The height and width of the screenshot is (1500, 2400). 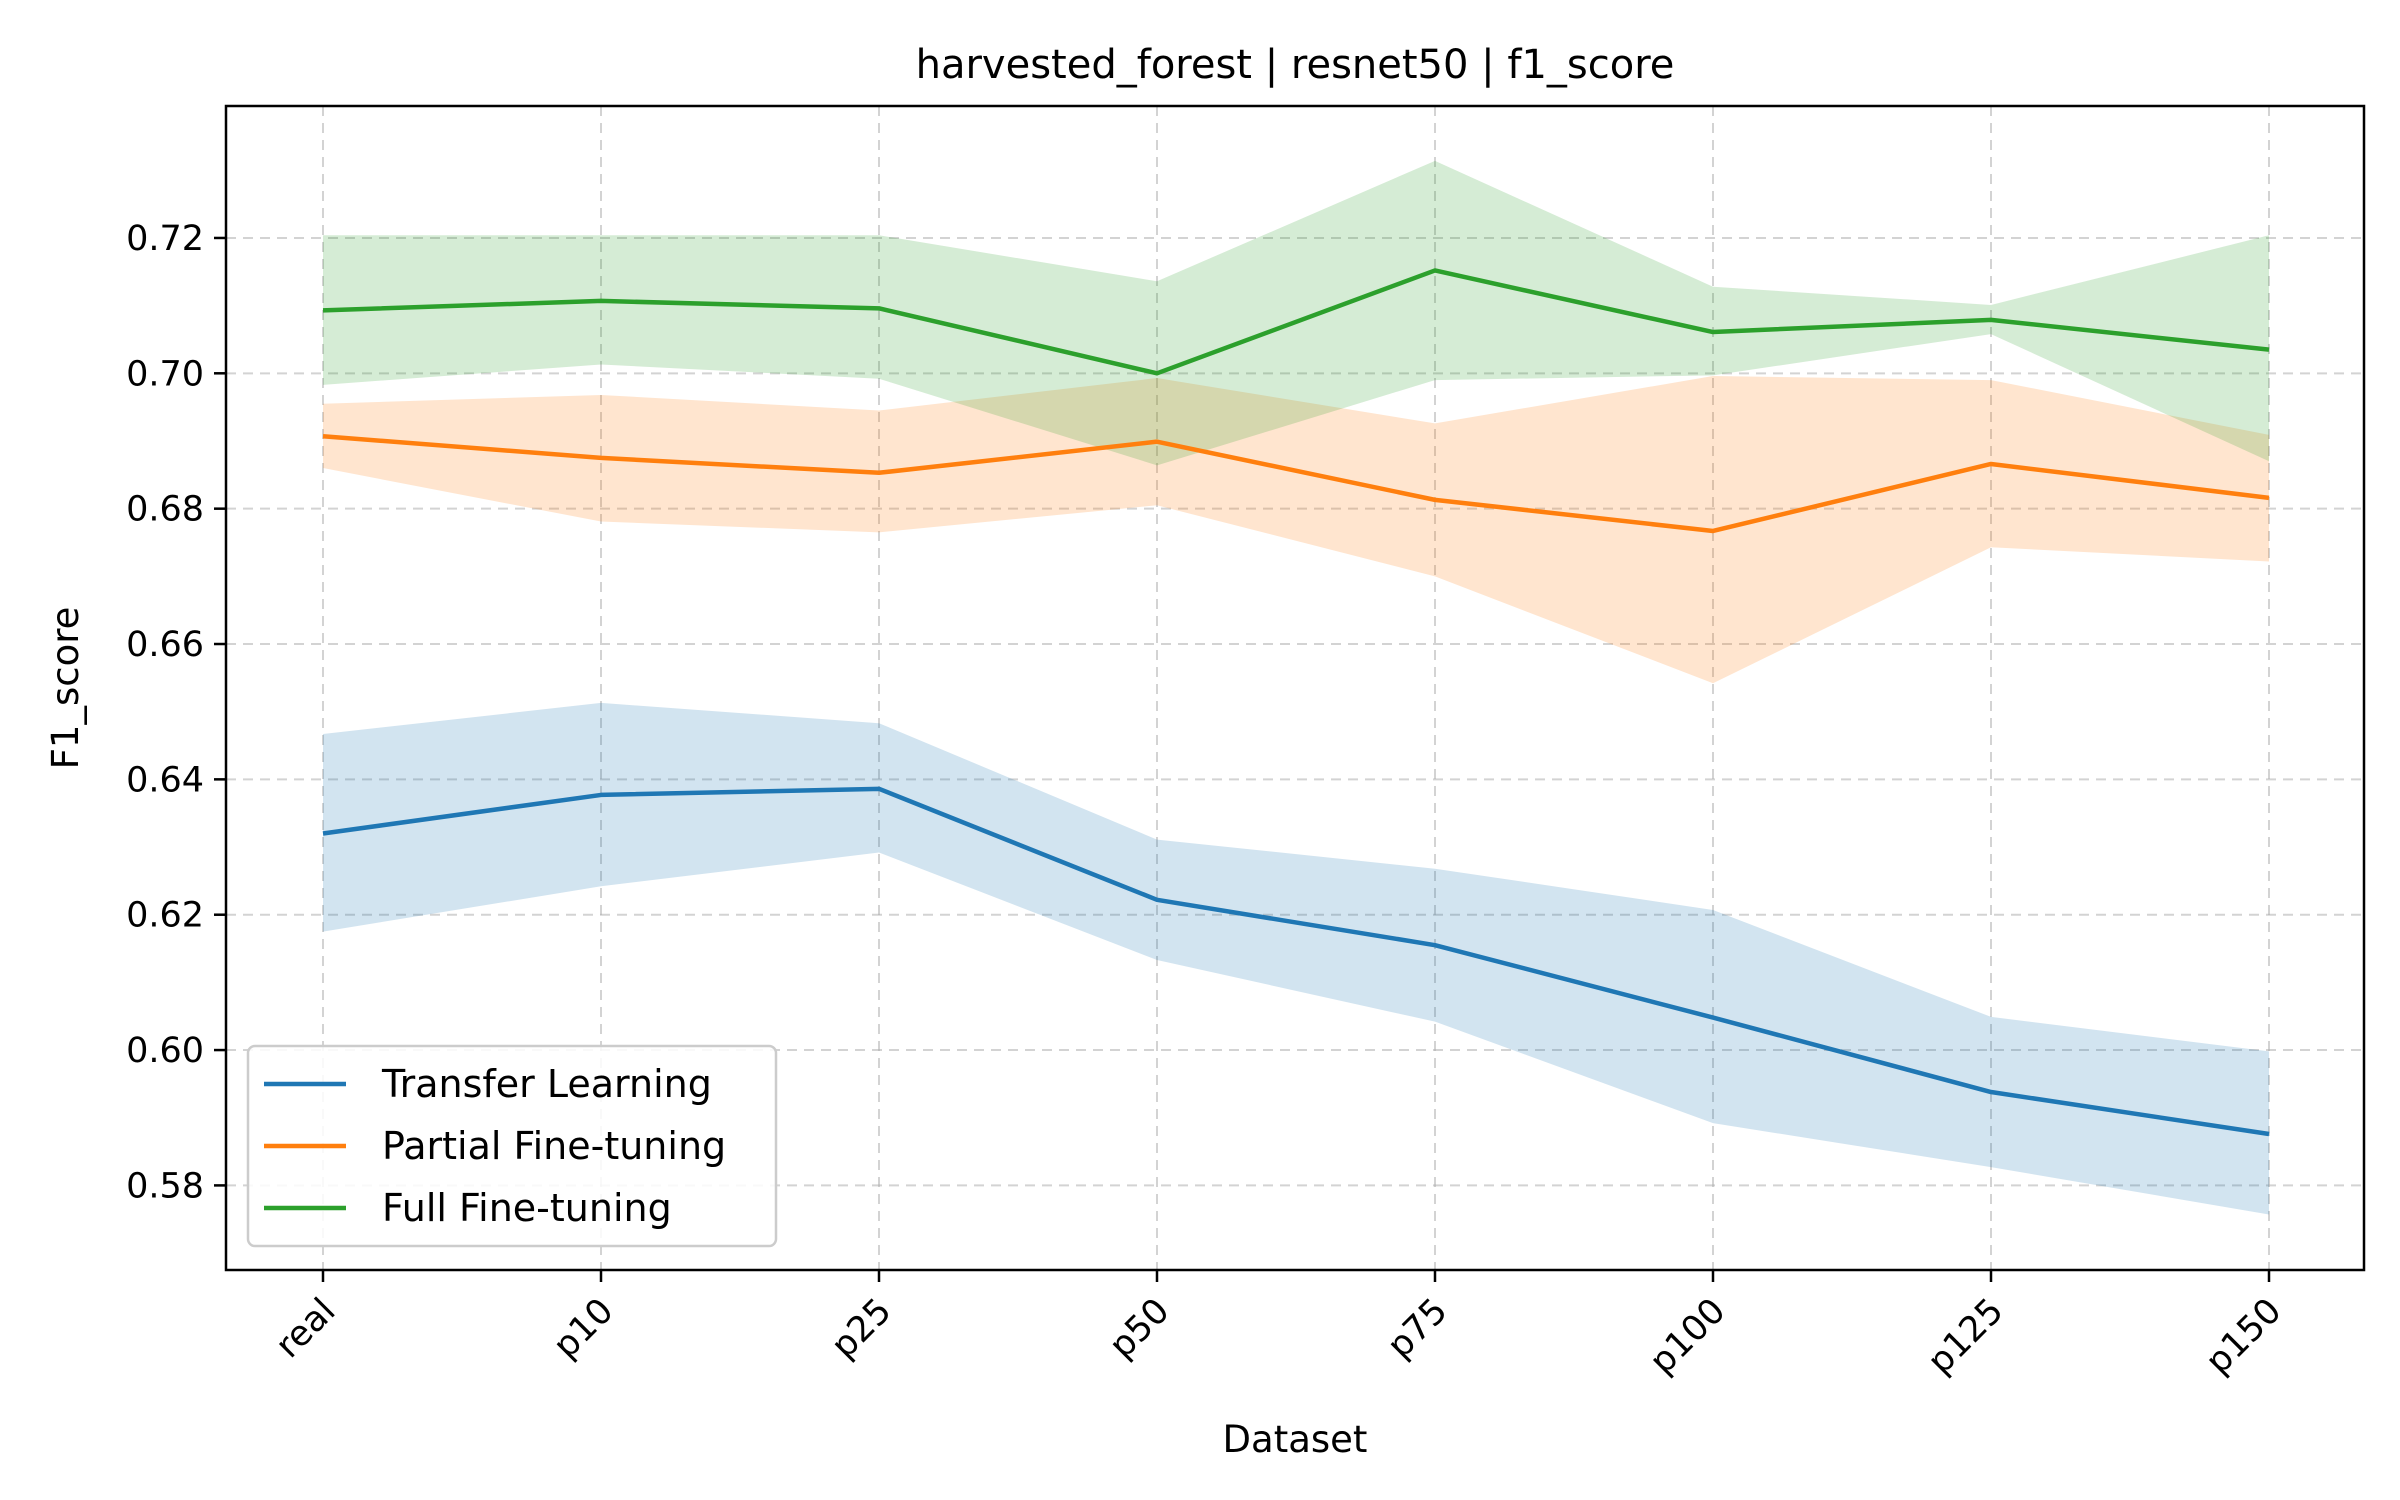 I want to click on legend-label-full-fine-tuning: Full Fine-tuning, so click(x=527, y=1208).